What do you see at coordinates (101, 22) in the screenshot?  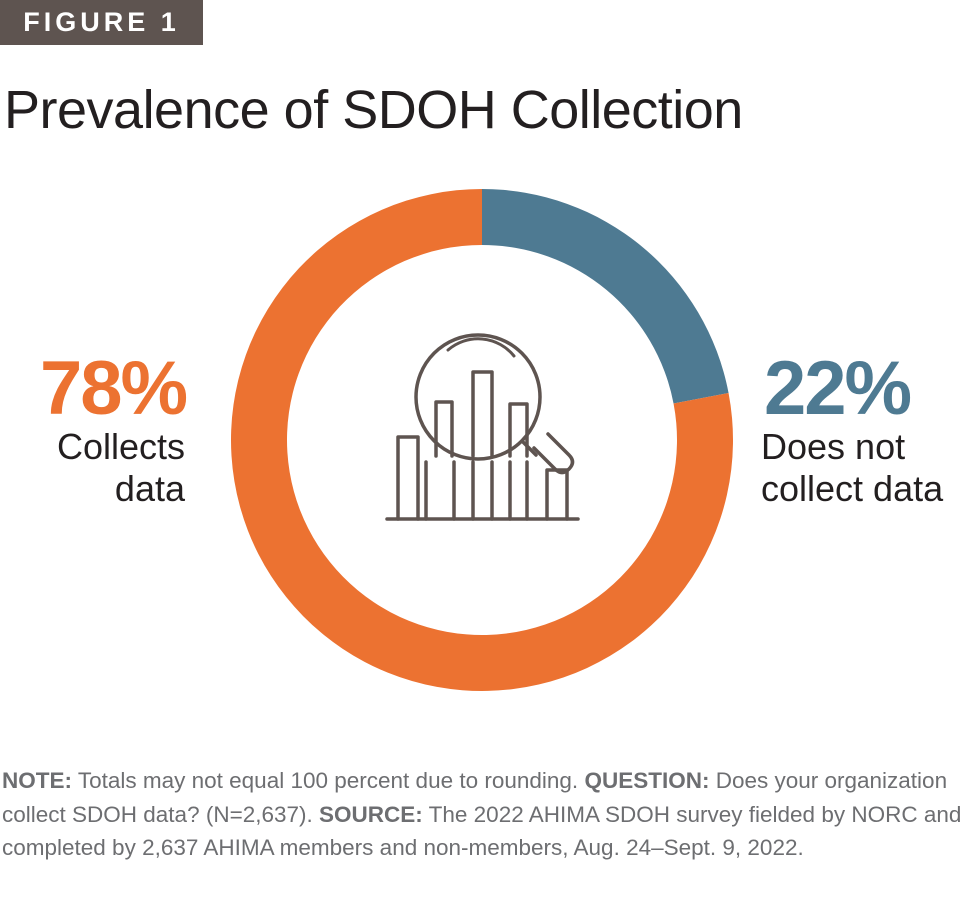 I see `figure-label: FIGURE 1` at bounding box center [101, 22].